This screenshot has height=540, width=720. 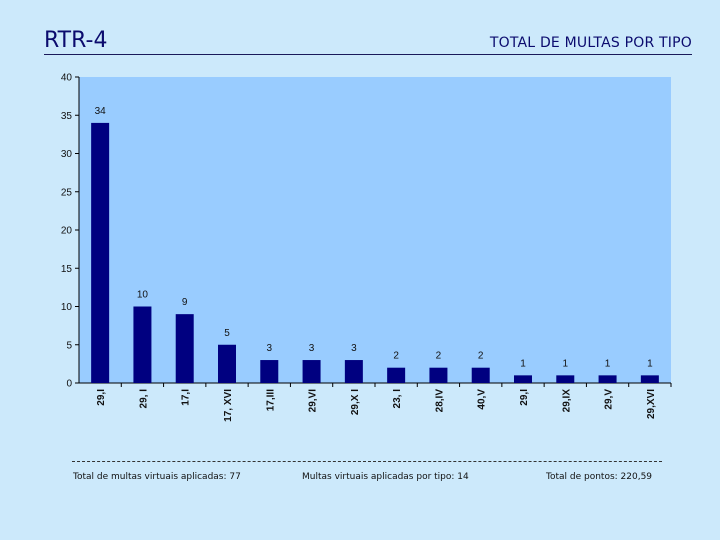 What do you see at coordinates (228, 405) in the screenshot?
I see `x-tick-label: 17, XVI` at bounding box center [228, 405].